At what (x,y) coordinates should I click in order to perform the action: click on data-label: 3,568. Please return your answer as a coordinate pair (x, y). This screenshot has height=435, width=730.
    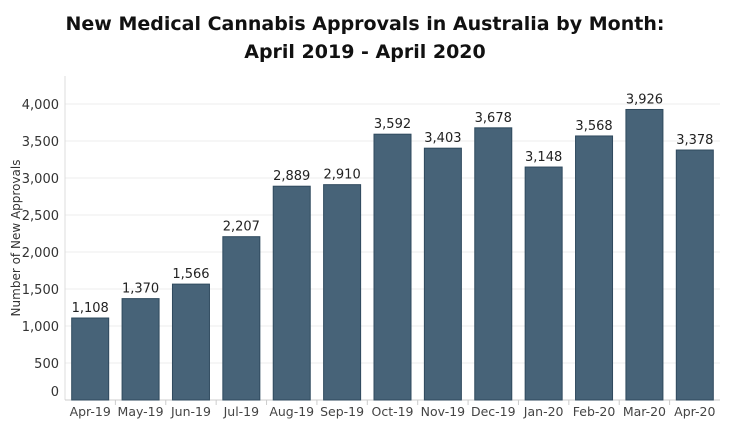
    Looking at the image, I should click on (593, 126).